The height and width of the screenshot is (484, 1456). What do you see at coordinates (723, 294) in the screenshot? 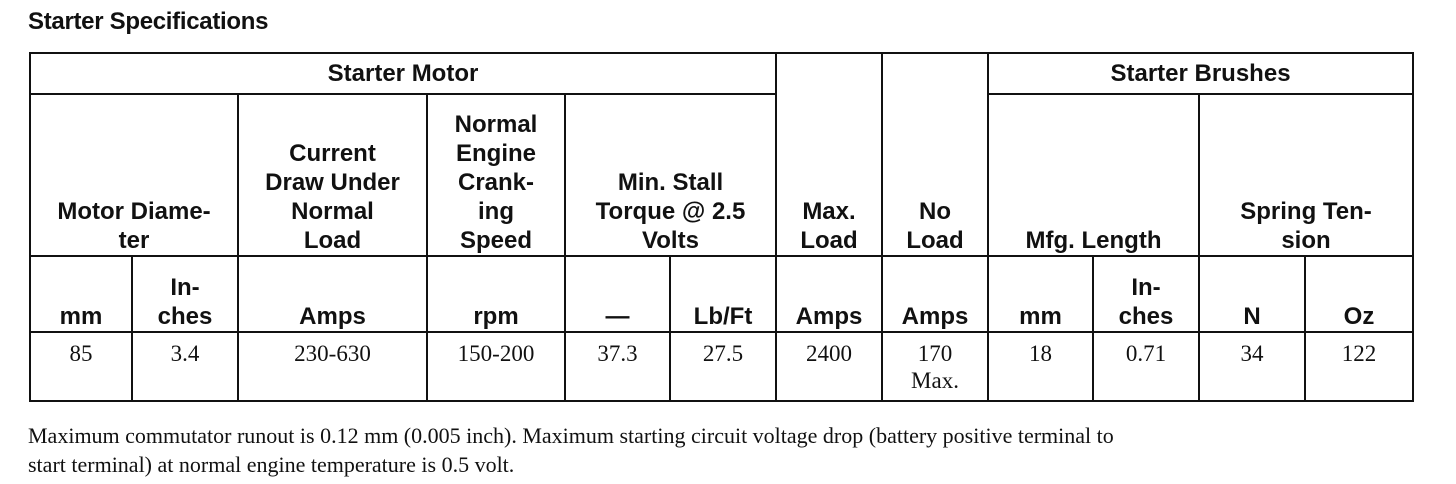
I see `unit-torque-lbft: Lb/Ft` at bounding box center [723, 294].